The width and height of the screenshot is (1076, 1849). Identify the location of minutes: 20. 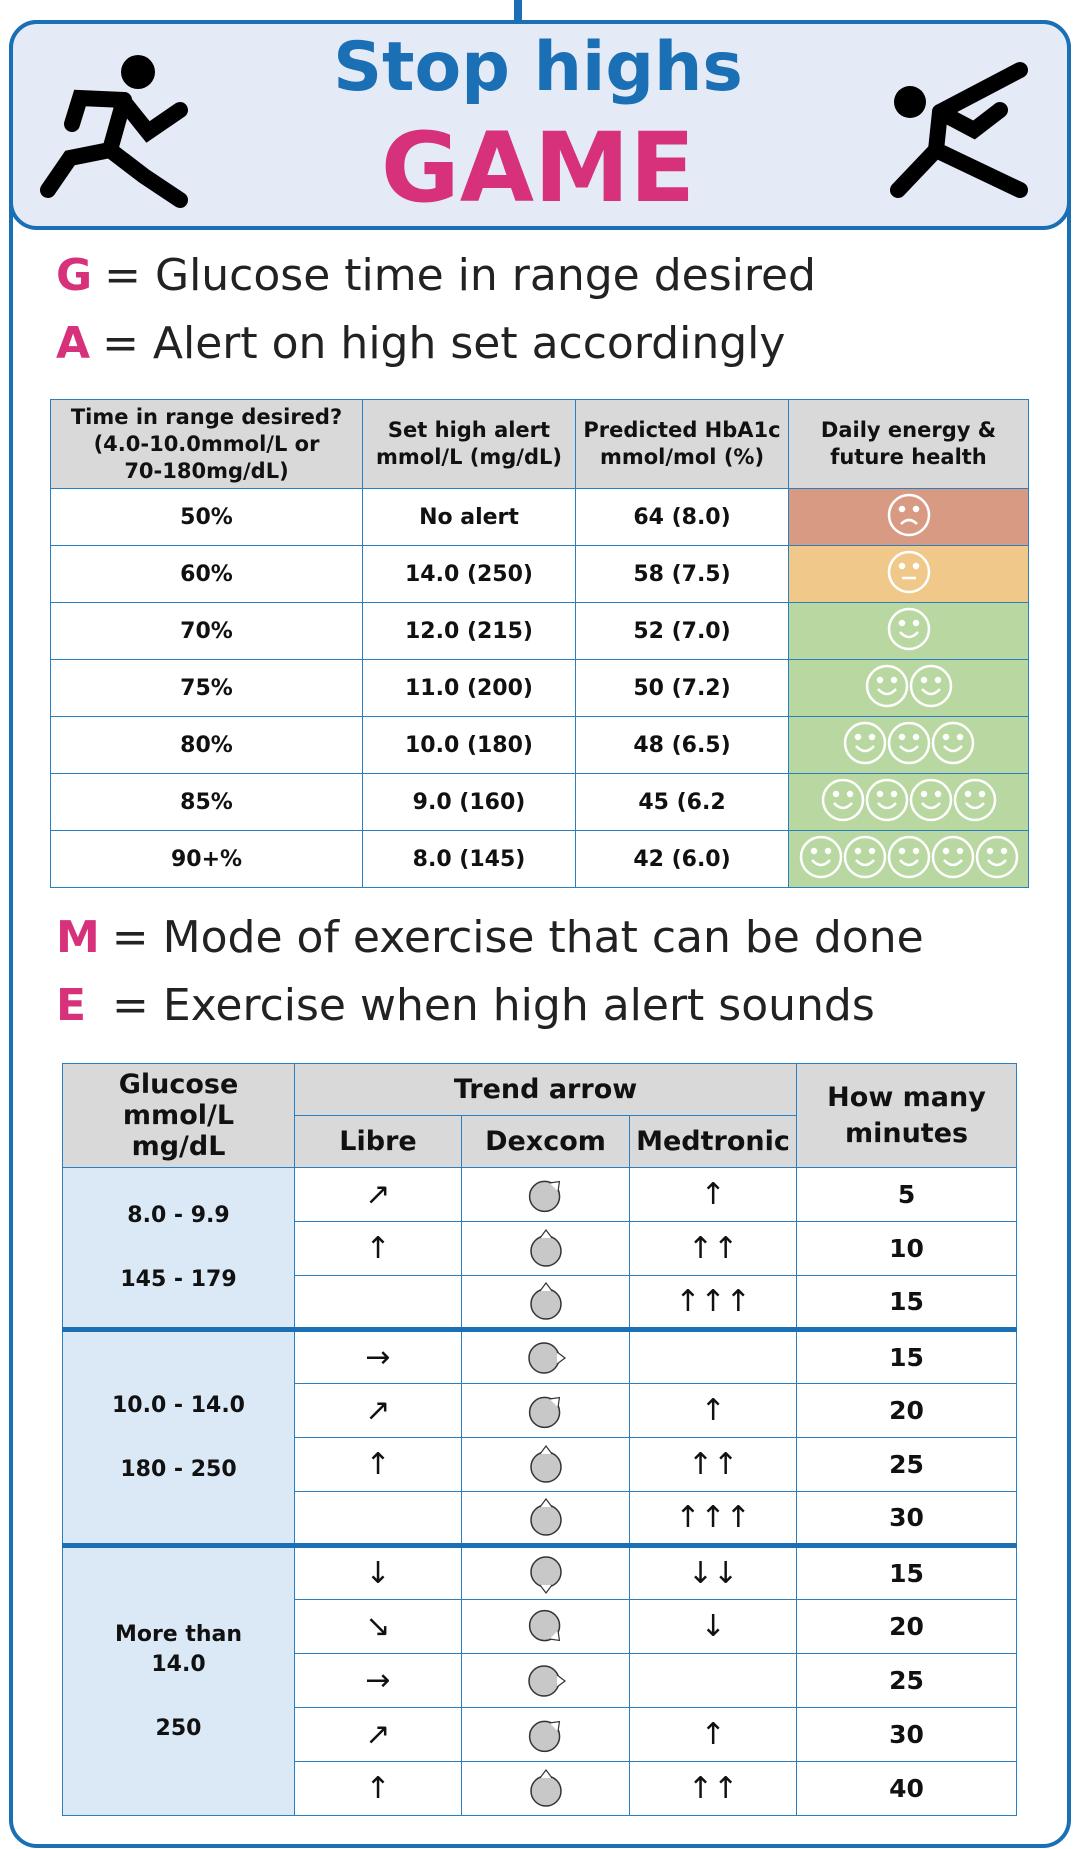
(907, 1410).